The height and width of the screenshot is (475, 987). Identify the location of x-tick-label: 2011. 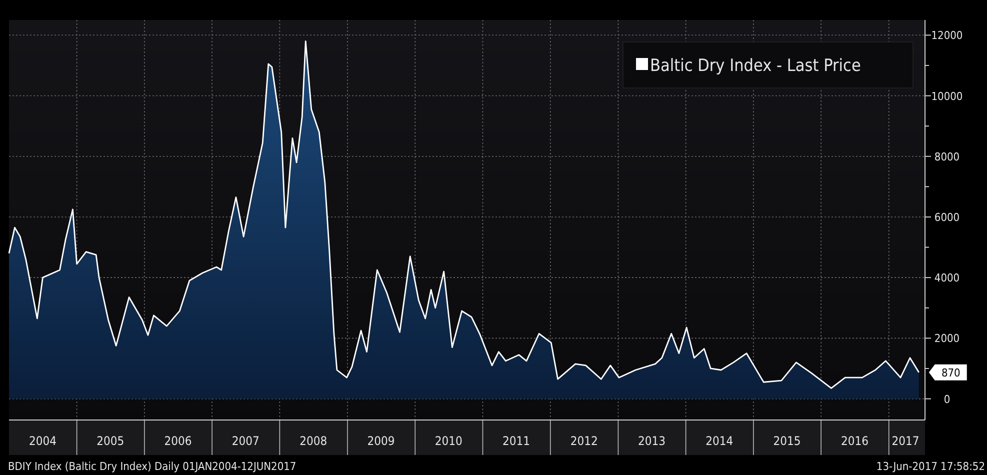
(516, 441).